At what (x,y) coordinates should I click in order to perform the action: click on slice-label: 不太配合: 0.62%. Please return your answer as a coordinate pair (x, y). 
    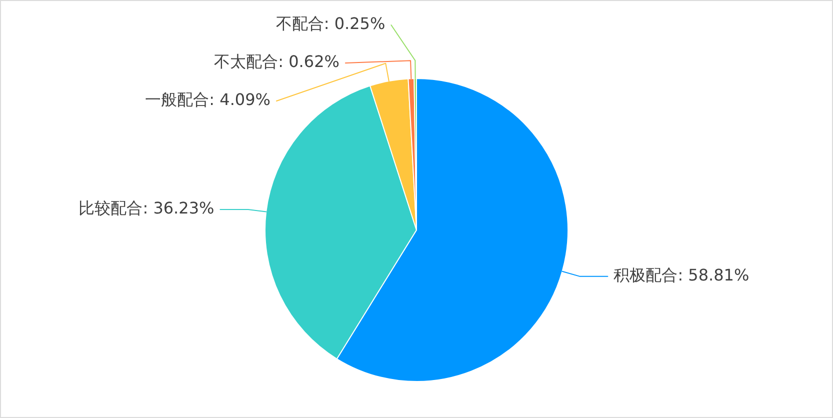
    Looking at the image, I should click on (277, 62).